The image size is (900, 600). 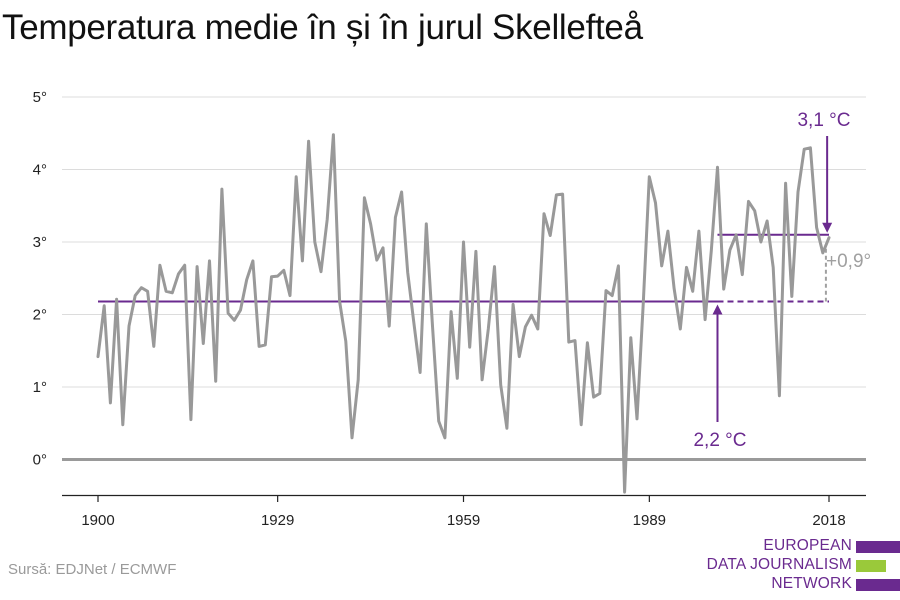 What do you see at coordinates (649, 520) in the screenshot?
I see `x-tick-label: 1989` at bounding box center [649, 520].